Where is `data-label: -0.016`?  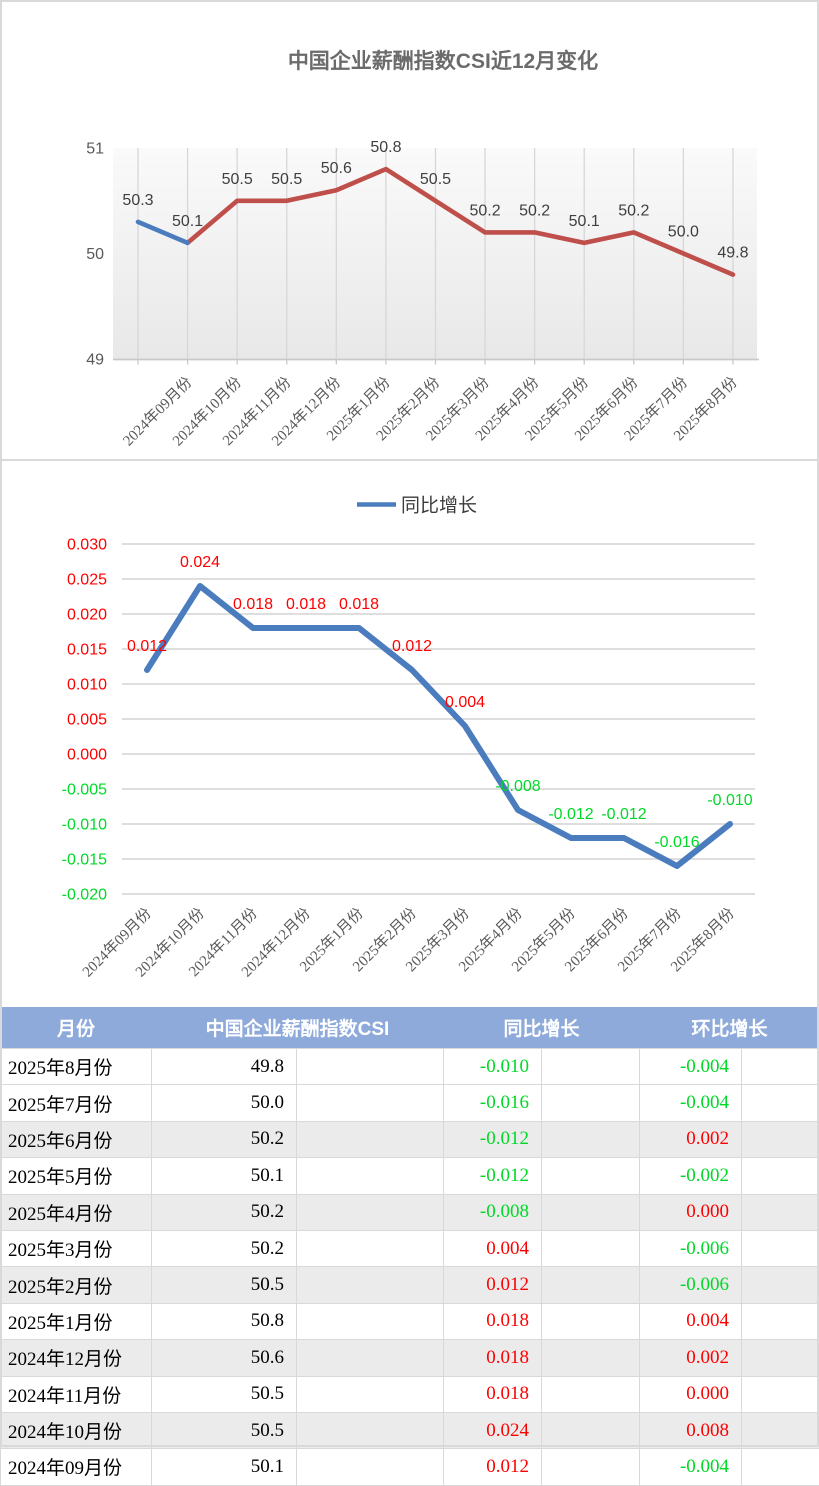
data-label: -0.016 is located at coordinates (676, 842).